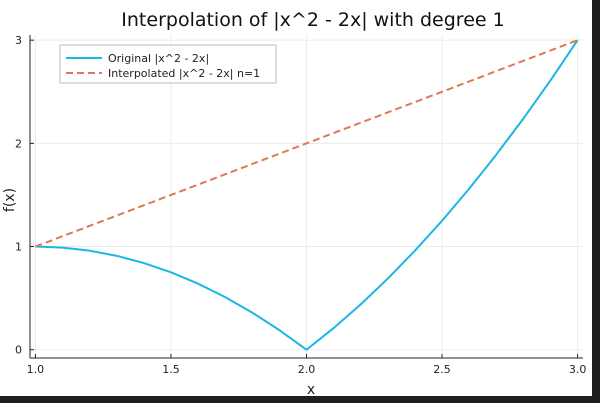 The height and width of the screenshot is (403, 600). What do you see at coordinates (10, 200) in the screenshot?
I see `y-axis-label: f(x)` at bounding box center [10, 200].